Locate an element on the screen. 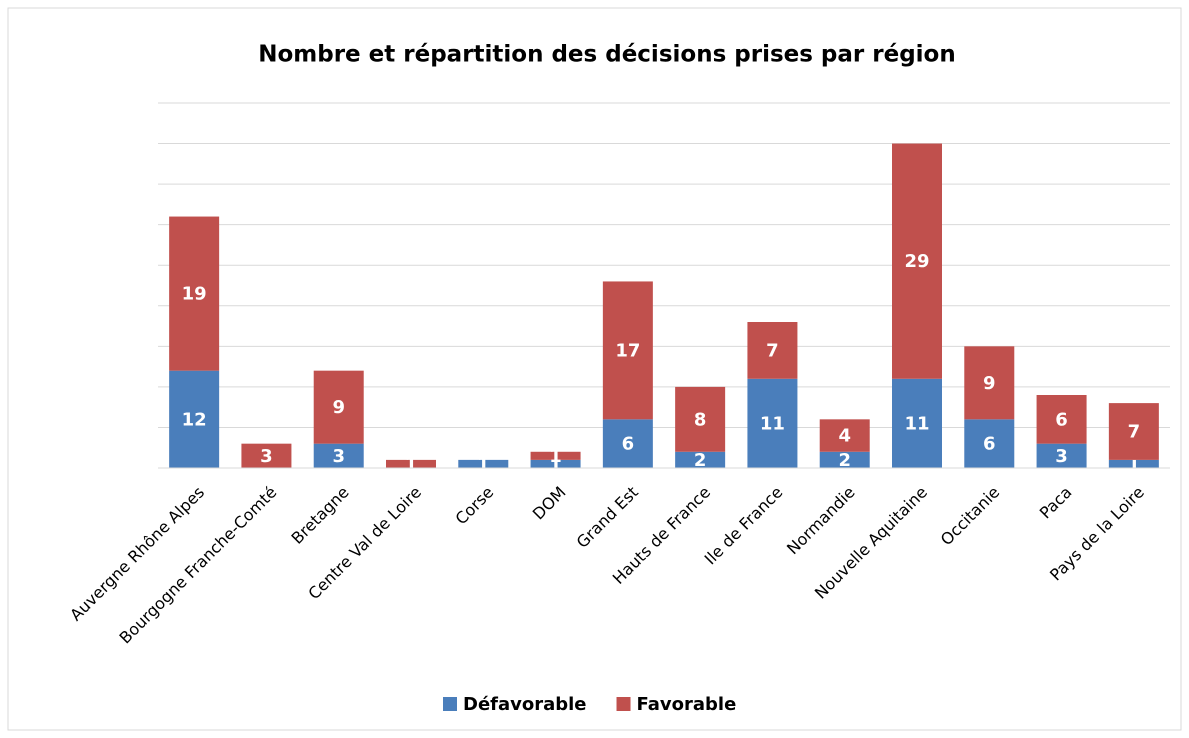 The height and width of the screenshot is (738, 1189). value-label: 8 is located at coordinates (700, 419).